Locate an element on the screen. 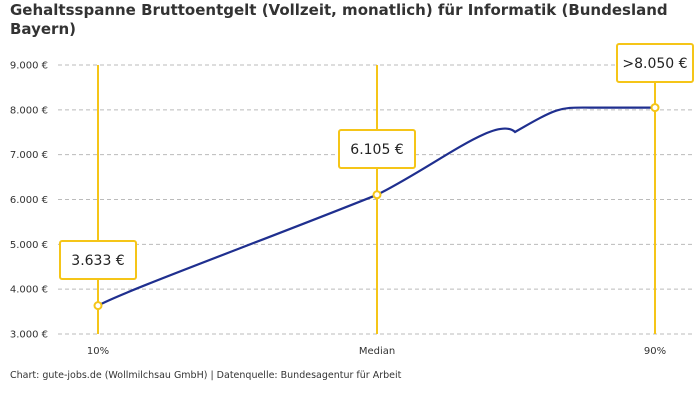  y-tick-label: 6.000 € is located at coordinates (29, 200).